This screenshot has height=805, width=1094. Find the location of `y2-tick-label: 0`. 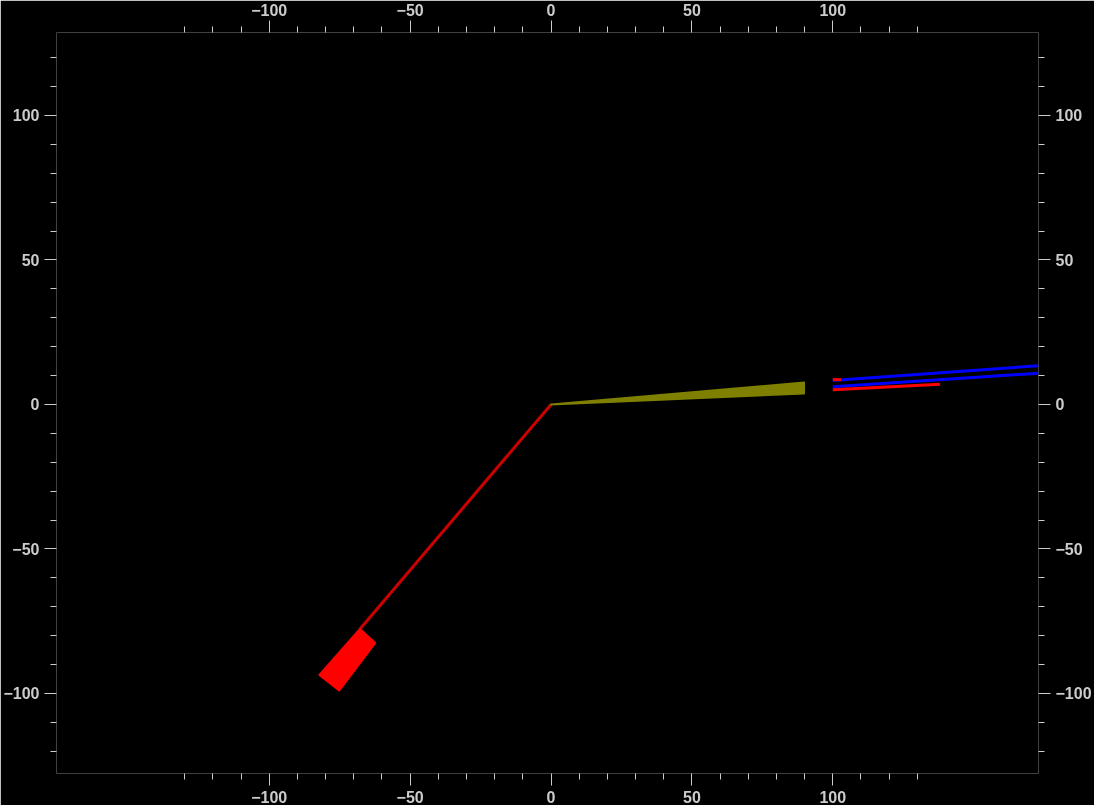

y2-tick-label: 0 is located at coordinates (1060, 405).